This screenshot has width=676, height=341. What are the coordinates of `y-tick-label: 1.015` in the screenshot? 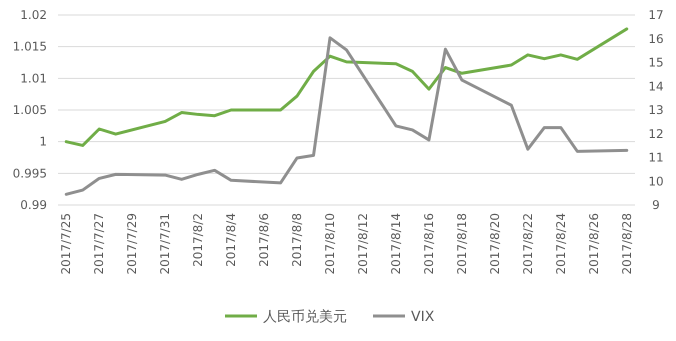 It's located at (29, 47).